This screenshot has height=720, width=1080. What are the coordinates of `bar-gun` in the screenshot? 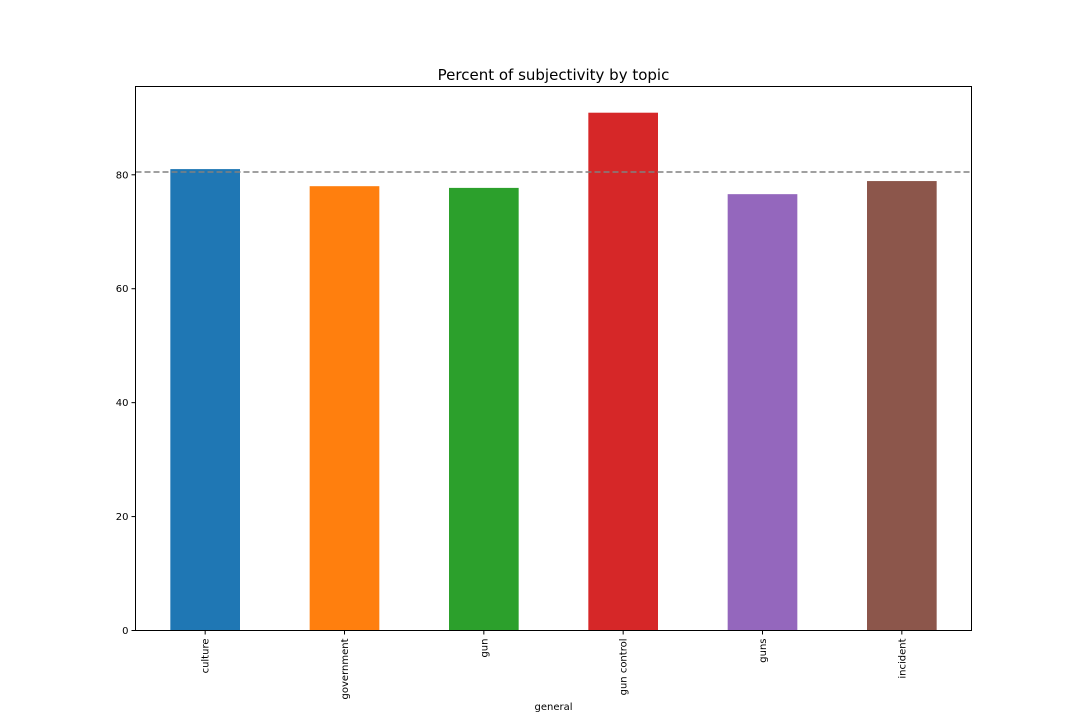 It's located at (484, 409).